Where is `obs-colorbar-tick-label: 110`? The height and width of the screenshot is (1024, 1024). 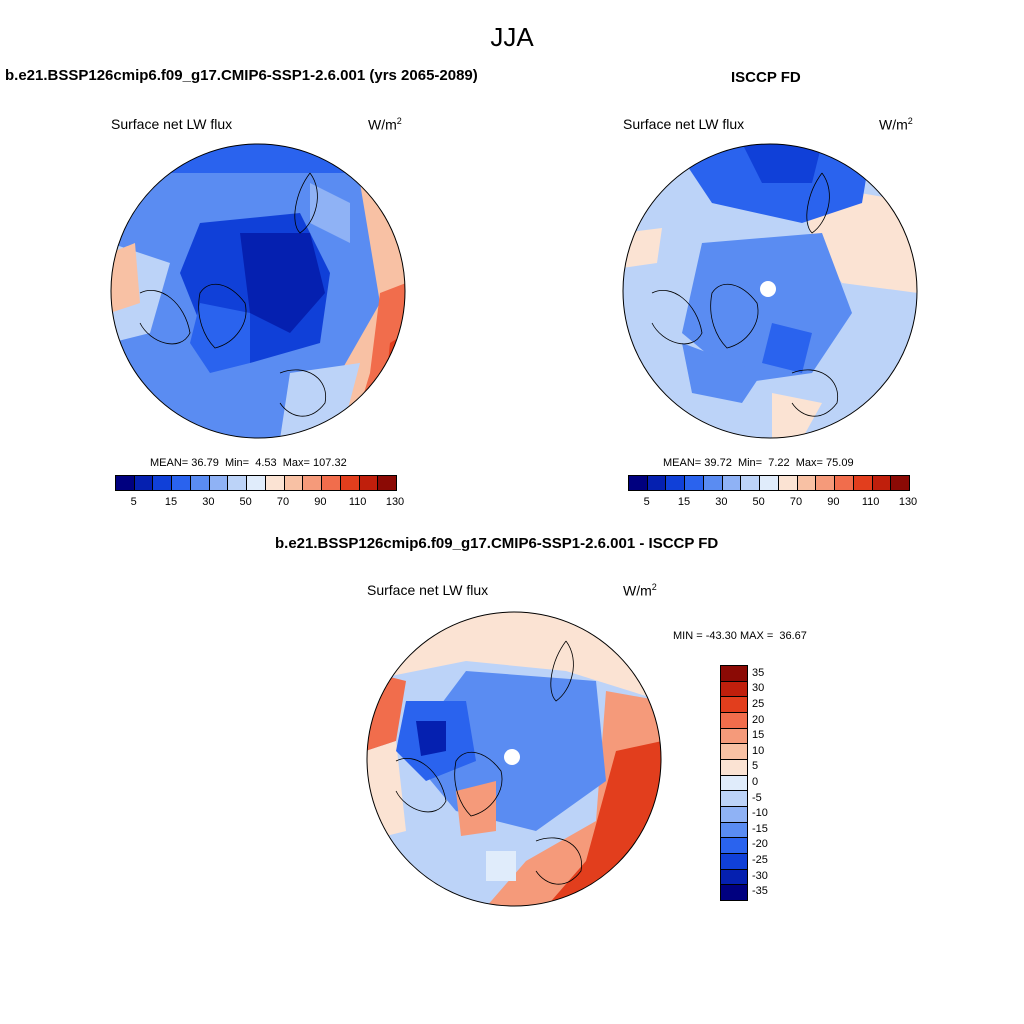
obs-colorbar-tick-label: 110 is located at coordinates (870, 502).